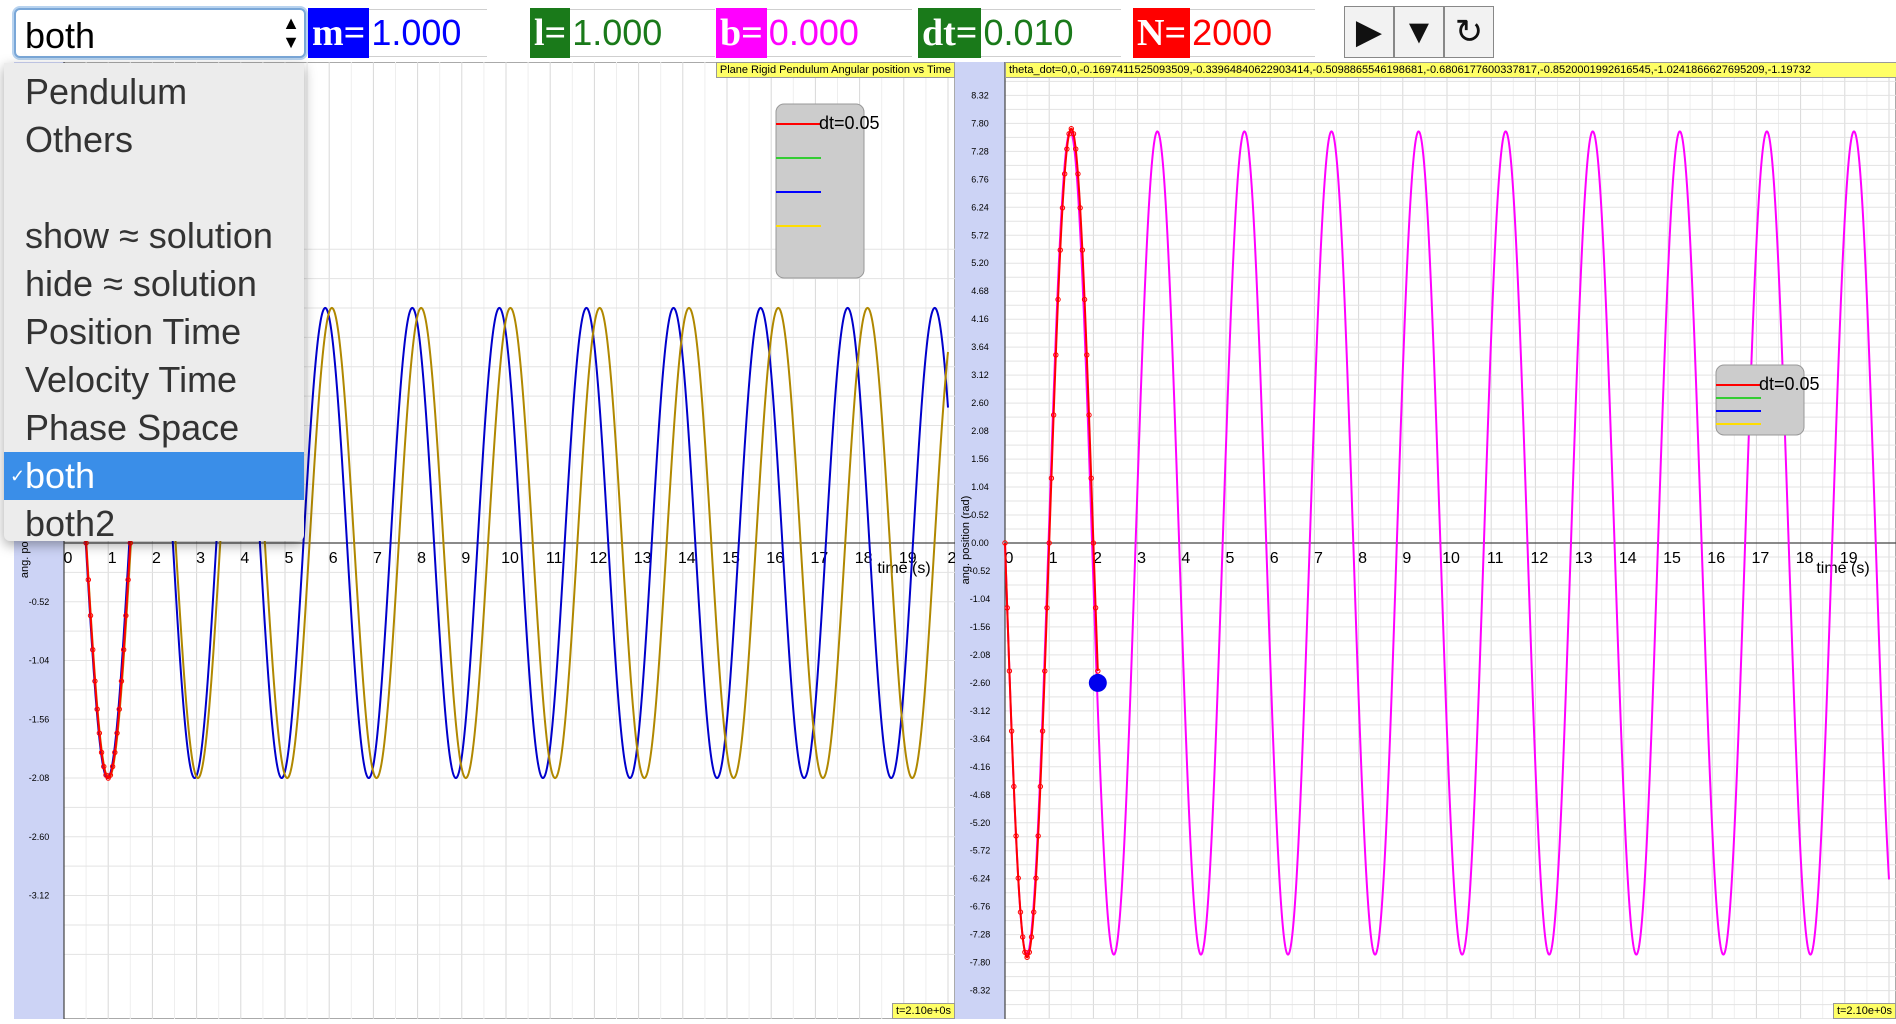 The width and height of the screenshot is (1896, 1024). What do you see at coordinates (60, 475) in the screenshot?
I see `menu-item-label: both` at bounding box center [60, 475].